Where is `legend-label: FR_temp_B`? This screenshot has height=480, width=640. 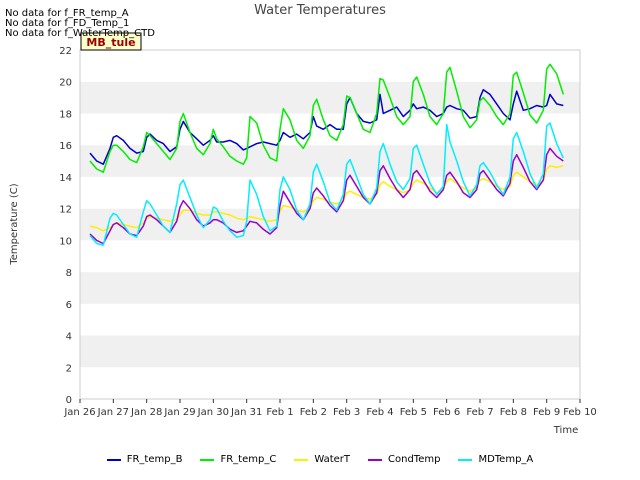 legend-label: FR_temp_B is located at coordinates (154, 459).